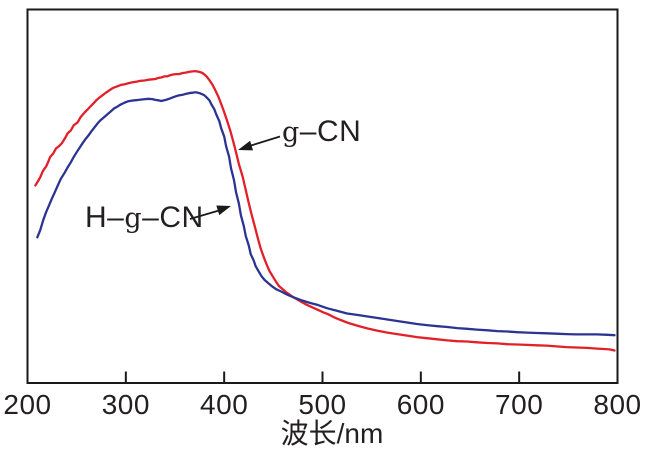  What do you see at coordinates (519, 404) in the screenshot?
I see `x-tick-label-700: 700` at bounding box center [519, 404].